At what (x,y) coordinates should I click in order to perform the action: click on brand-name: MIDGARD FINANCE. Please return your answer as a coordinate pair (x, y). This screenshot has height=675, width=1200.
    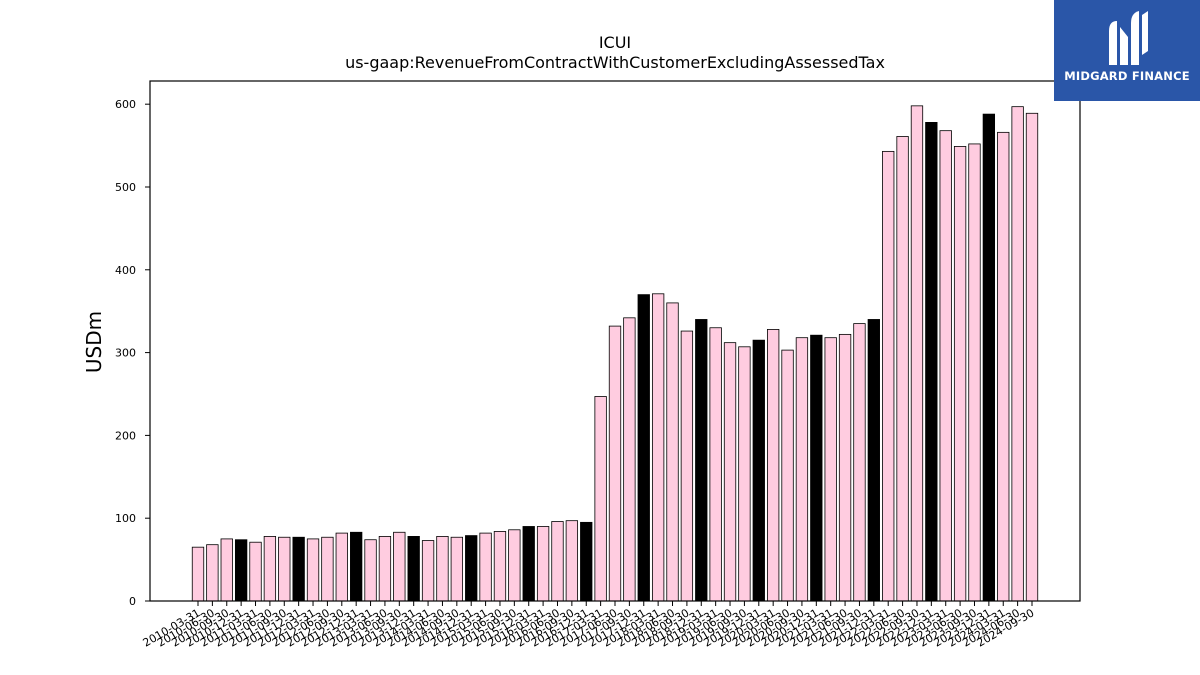
    Looking at the image, I should click on (1127, 76).